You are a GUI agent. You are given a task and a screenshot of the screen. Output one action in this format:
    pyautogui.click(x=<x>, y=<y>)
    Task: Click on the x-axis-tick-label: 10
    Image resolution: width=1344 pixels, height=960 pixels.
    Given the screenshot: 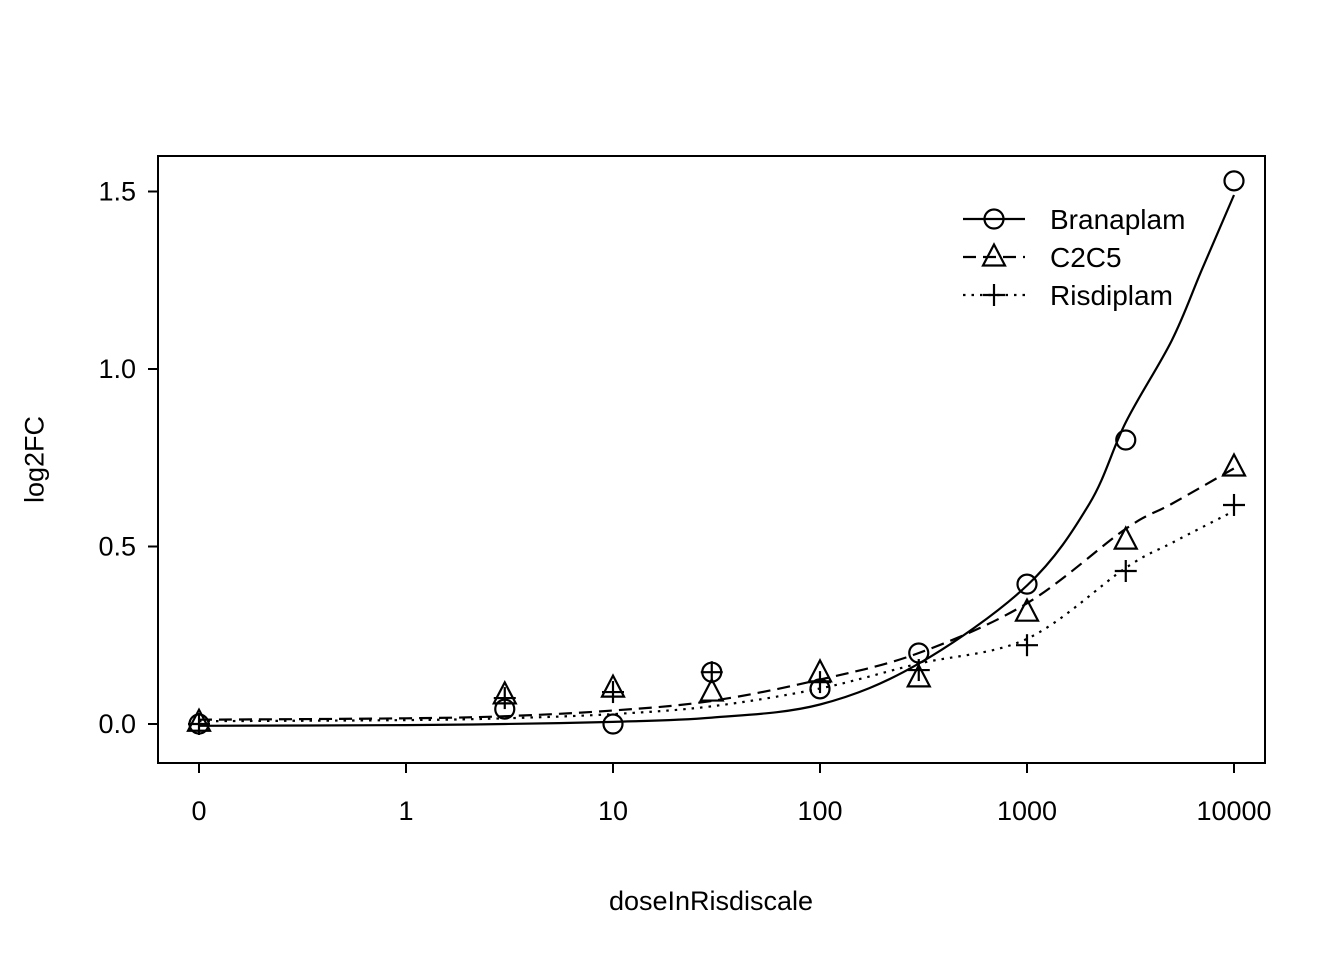 What is the action you would take?
    pyautogui.click(x=613, y=811)
    